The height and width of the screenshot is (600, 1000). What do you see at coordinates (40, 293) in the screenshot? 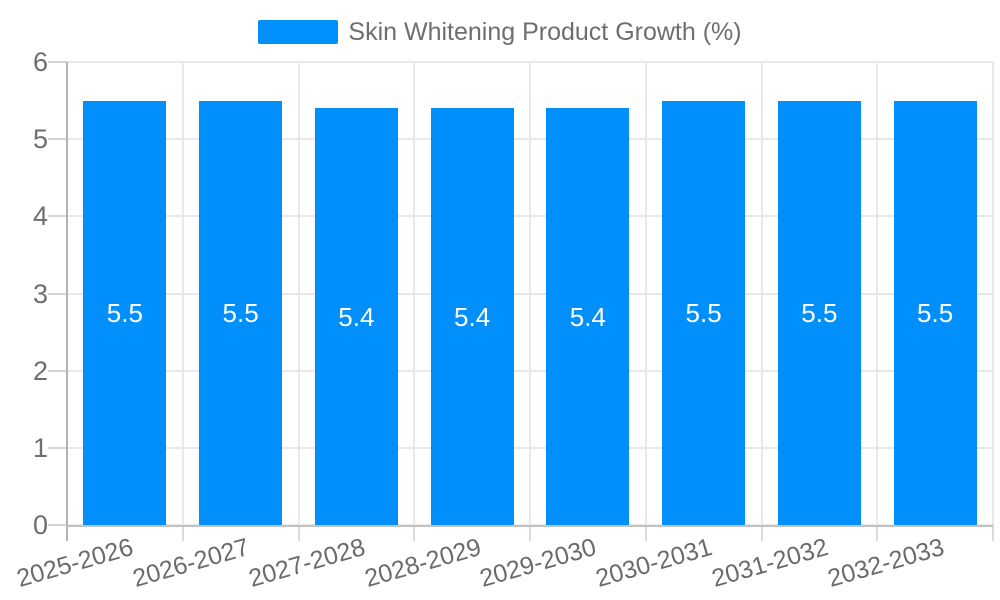
I see `y-axis-tick-label: 3` at bounding box center [40, 293].